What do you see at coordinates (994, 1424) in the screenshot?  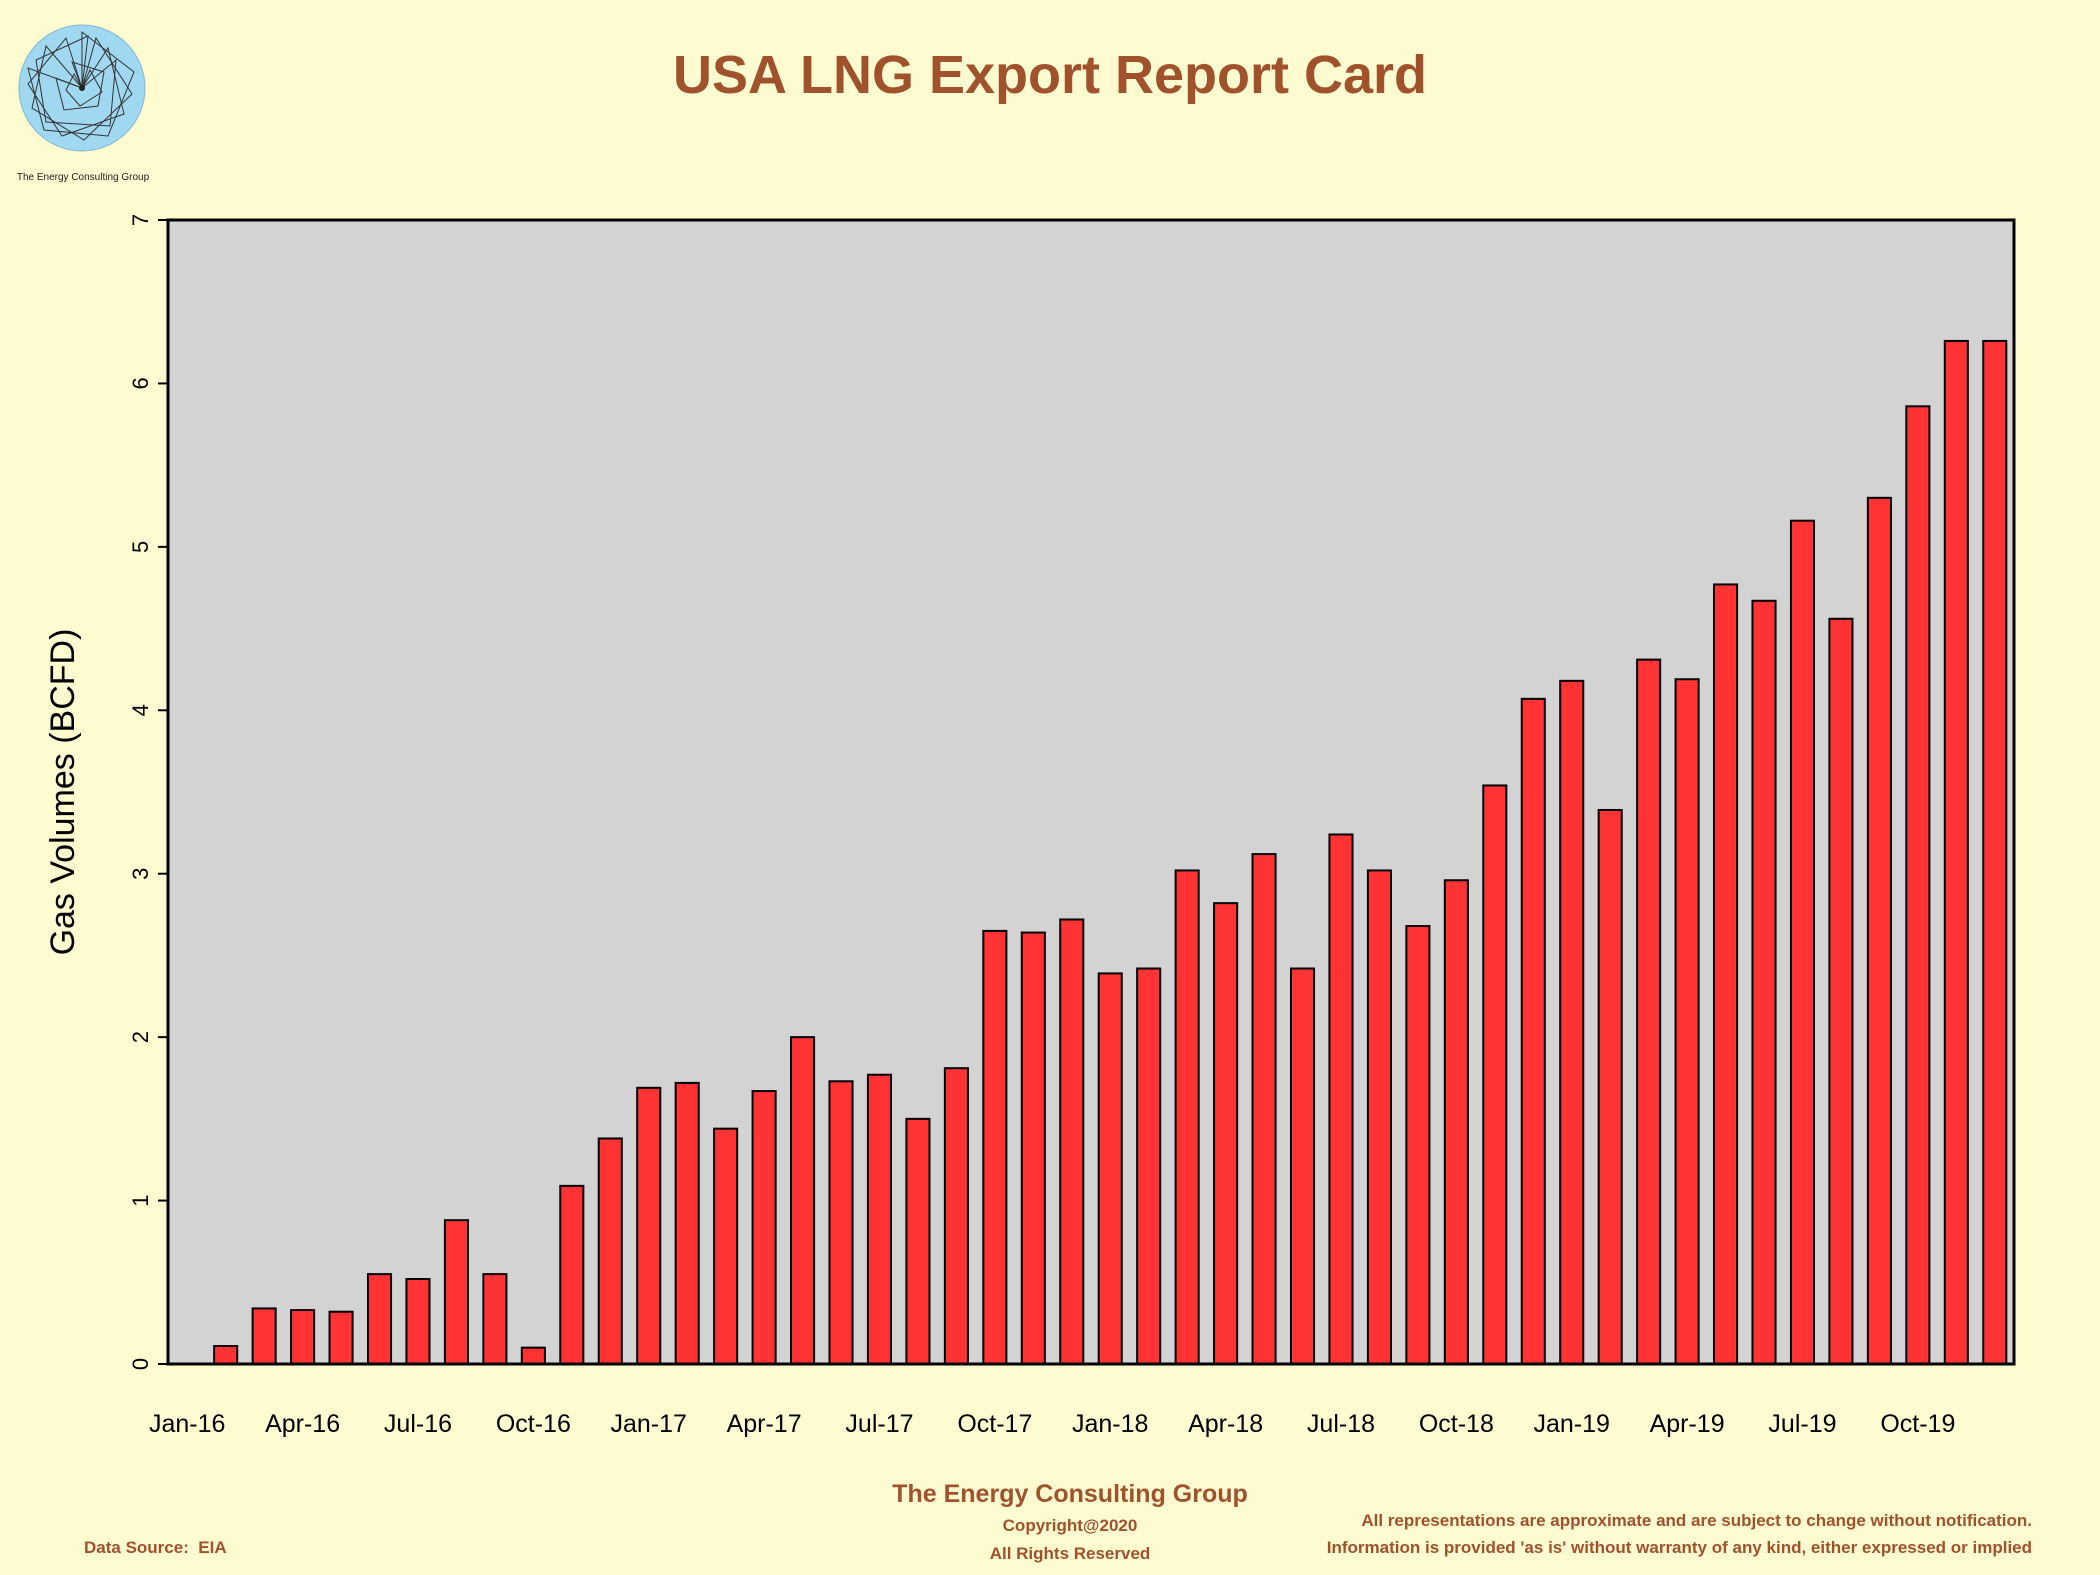 I see `x-tick-label: Oct-17` at bounding box center [994, 1424].